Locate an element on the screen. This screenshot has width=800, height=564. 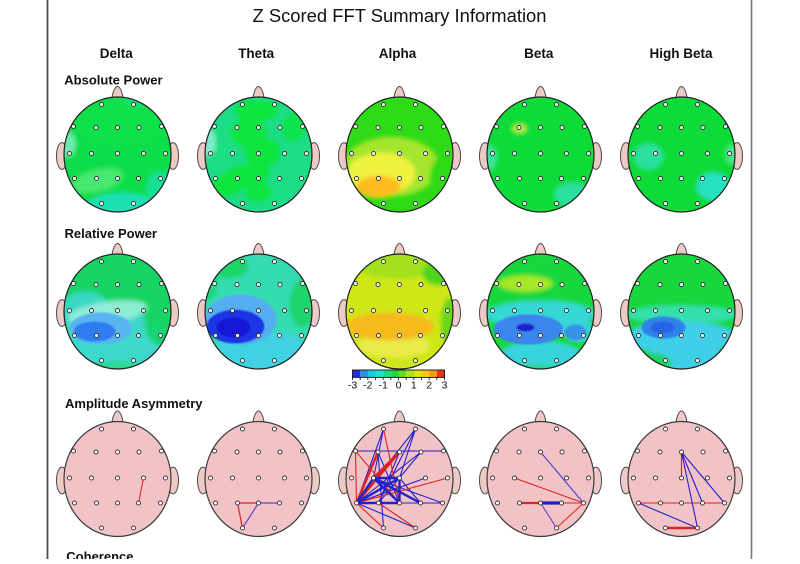
svg-text: Amplitude Asymmetry is located at coordinates (134, 403).